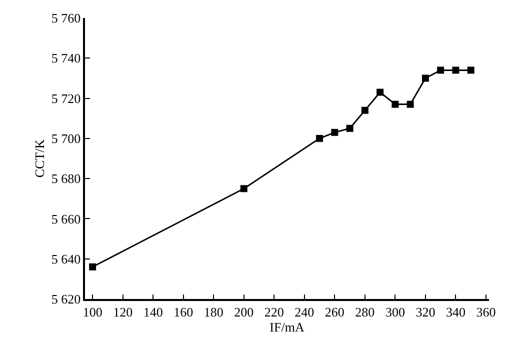 This screenshot has height=344, width=519. Describe the element at coordinates (456, 312) in the screenshot. I see `x-tick-label: 340` at that location.